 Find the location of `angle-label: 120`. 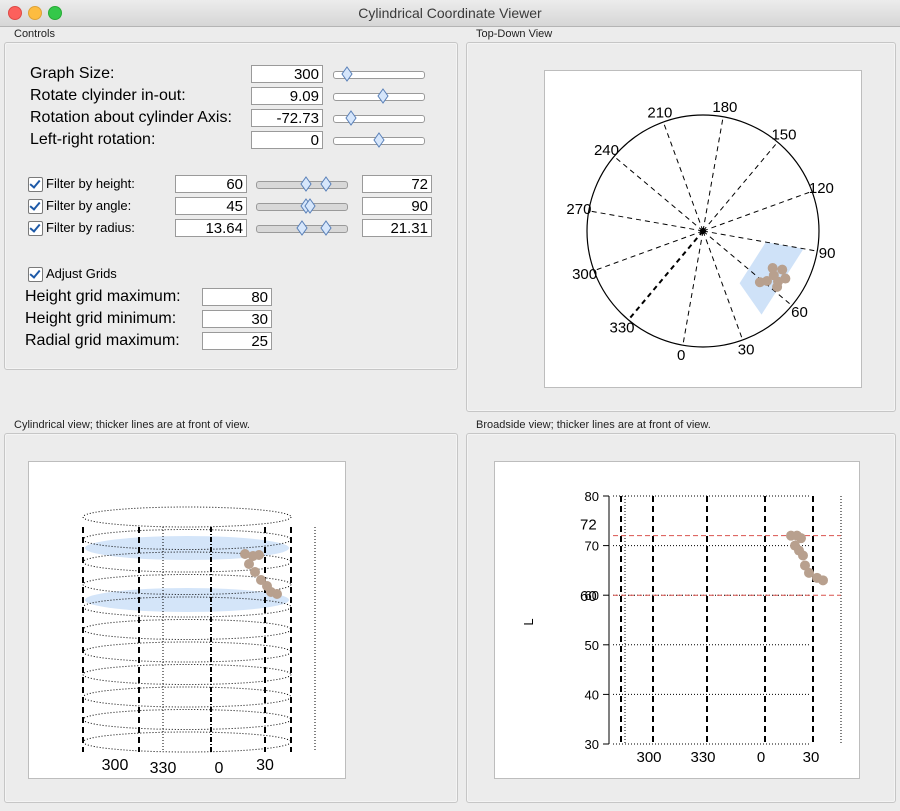

angle-label: 120 is located at coordinates (821, 188).